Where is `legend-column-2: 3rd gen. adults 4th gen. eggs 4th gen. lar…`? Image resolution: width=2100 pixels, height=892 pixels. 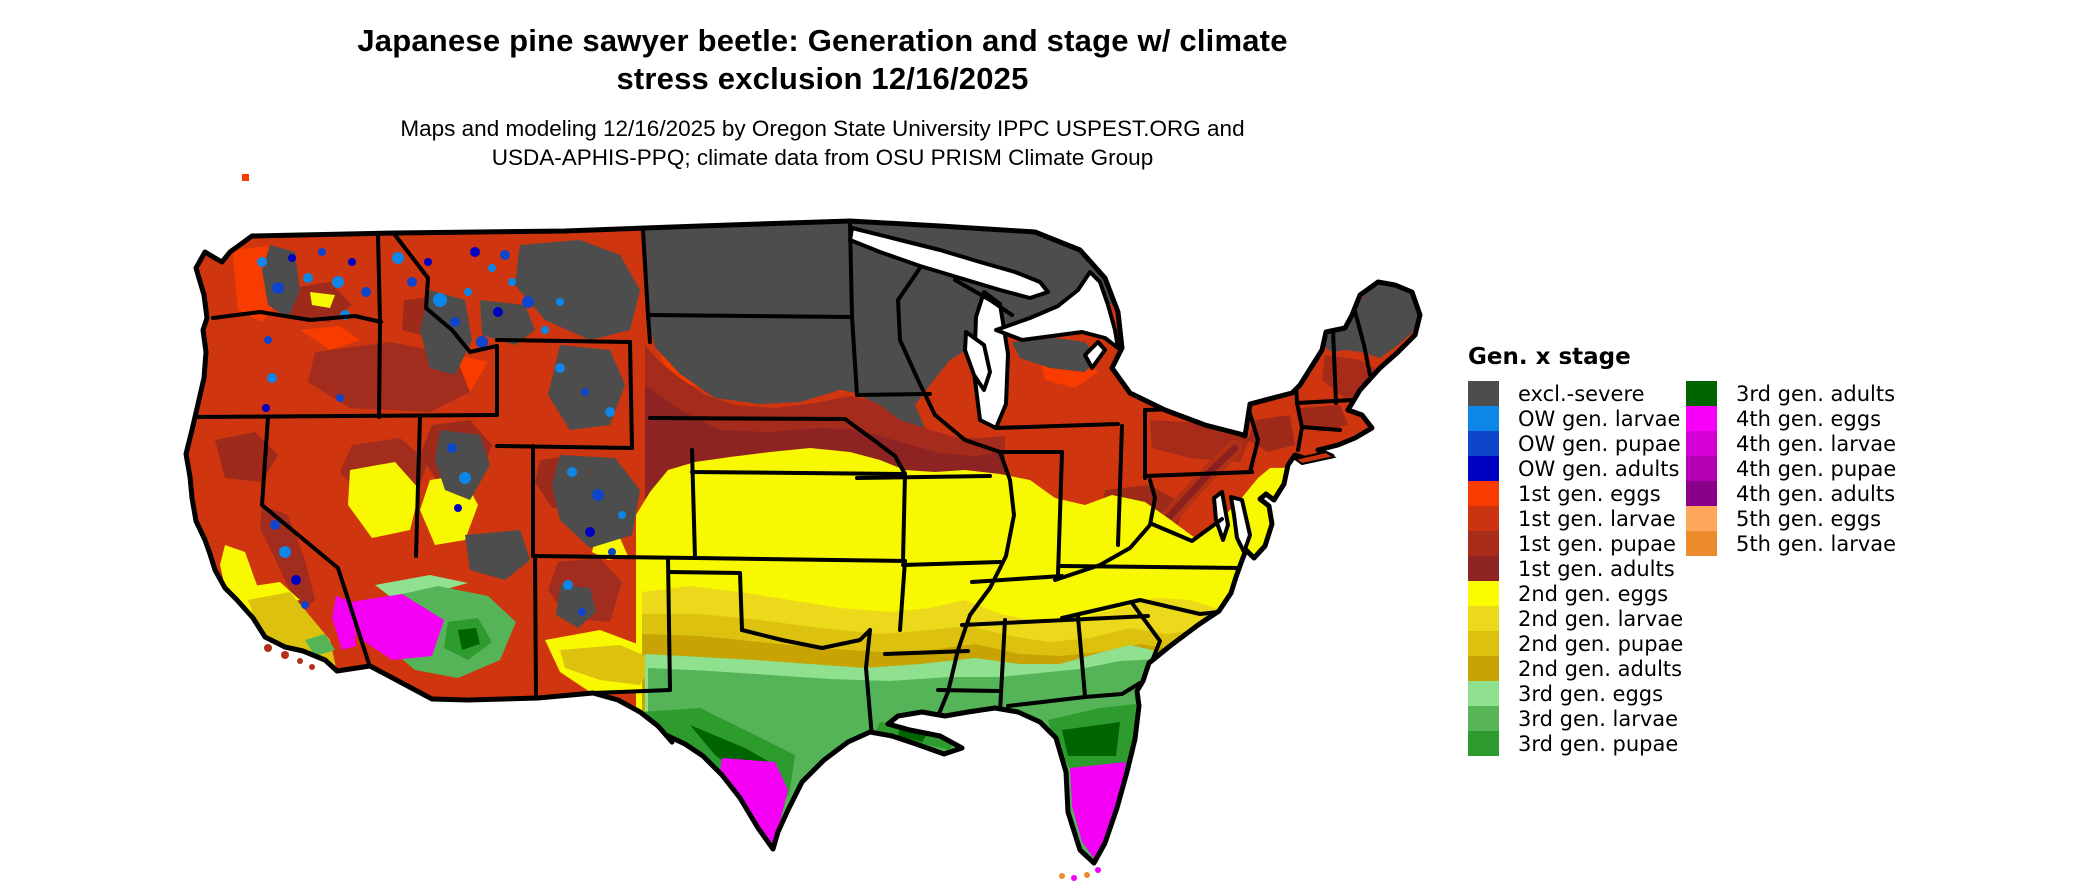 legend-column-2: 3rd gen. adults 4th gen. eggs 4th gen. lar… is located at coordinates (1791, 468).